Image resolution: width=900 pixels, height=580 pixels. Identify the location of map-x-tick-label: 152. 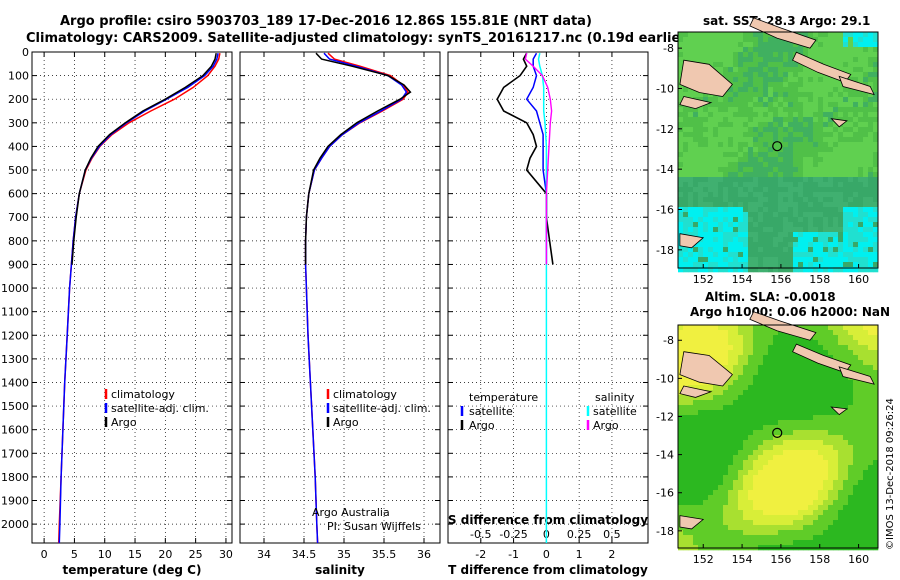
(703, 559).